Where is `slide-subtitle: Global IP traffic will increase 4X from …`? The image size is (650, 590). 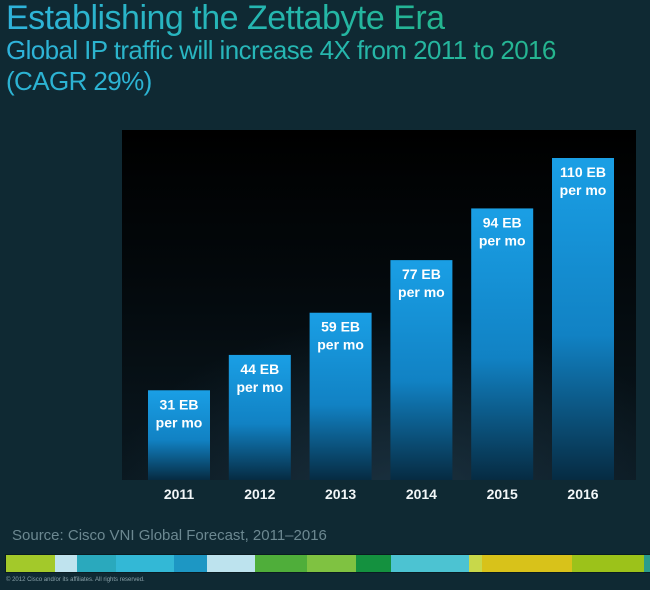
slide-subtitle: Global IP traffic will increase 4X from … is located at coordinates (281, 50).